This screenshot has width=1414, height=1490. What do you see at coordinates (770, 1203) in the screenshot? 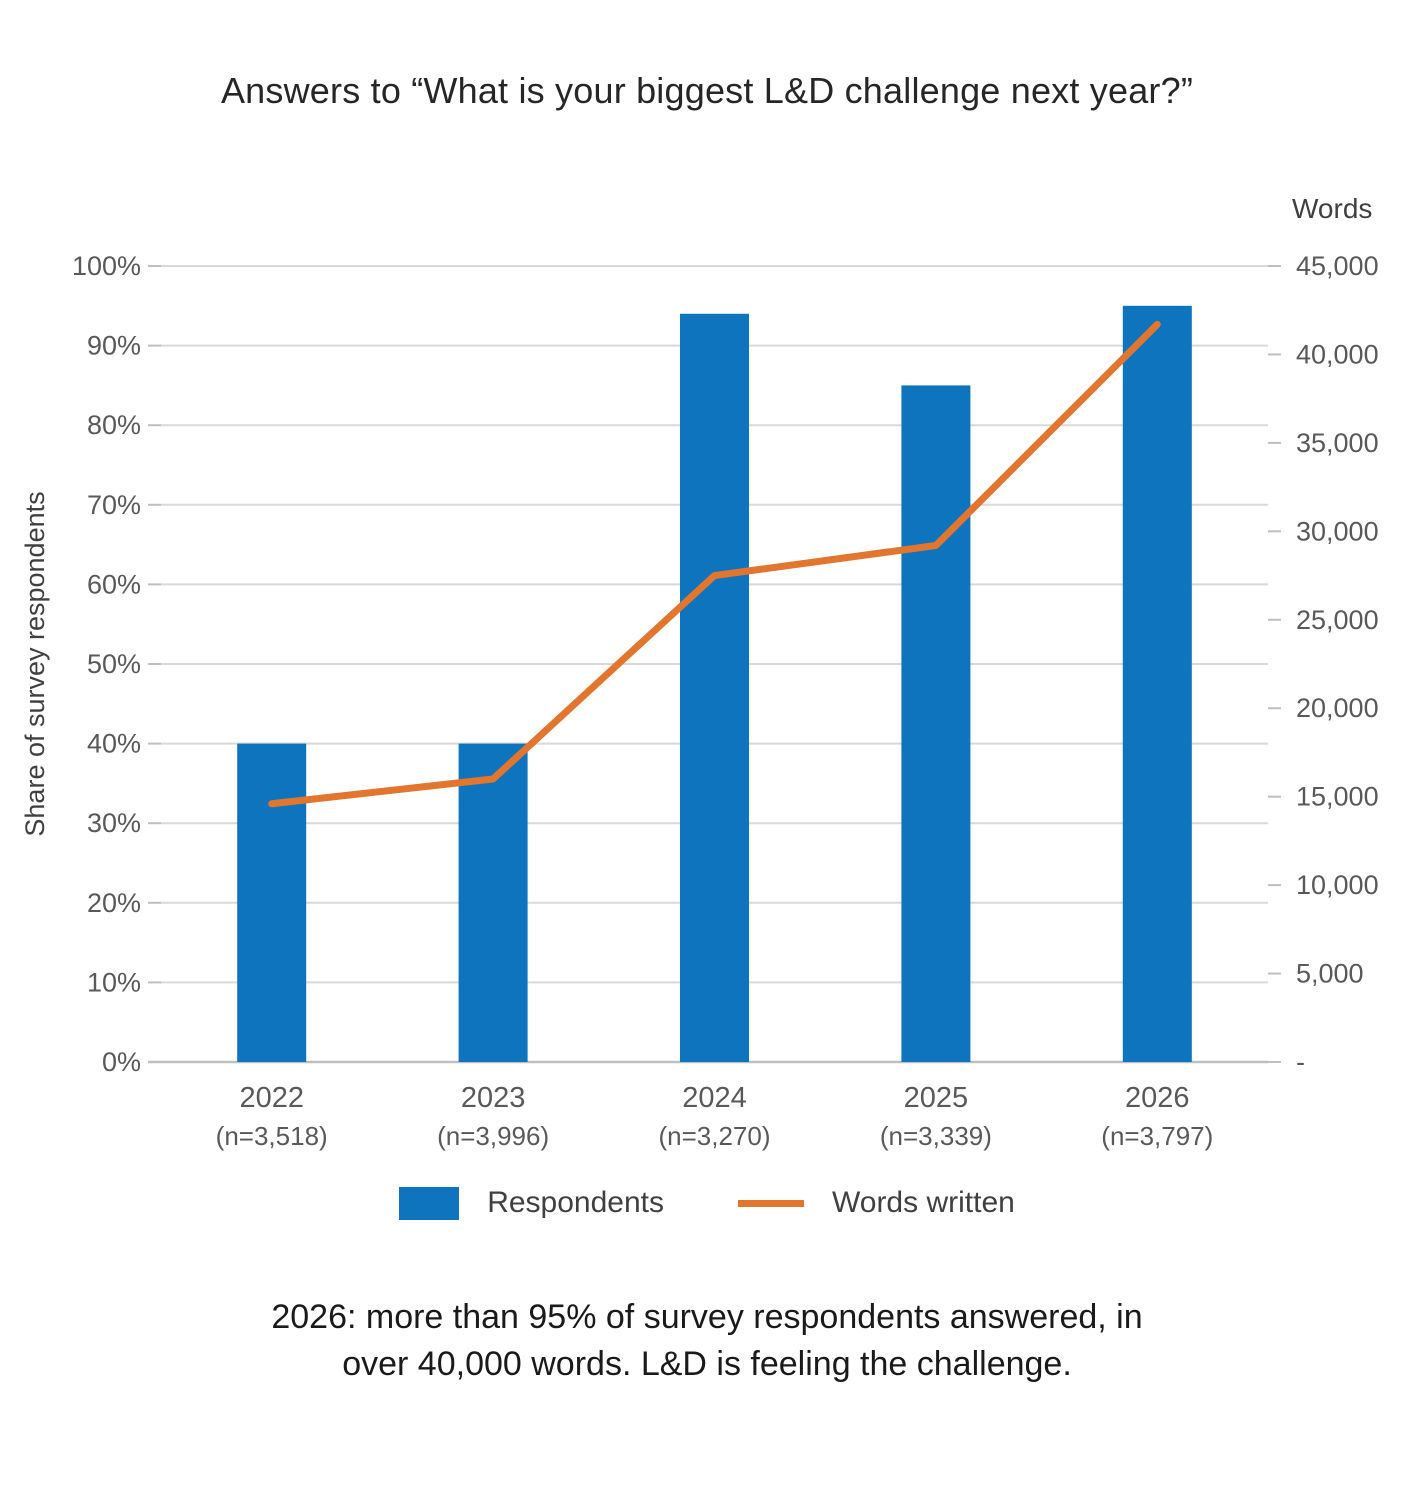
I see `line-swatch-icon` at bounding box center [770, 1203].